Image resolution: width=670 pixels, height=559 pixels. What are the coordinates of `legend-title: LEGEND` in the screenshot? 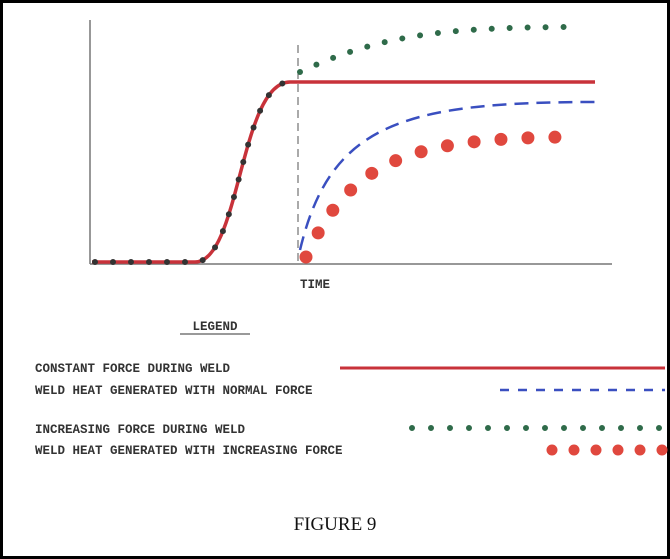 It's located at (215, 327).